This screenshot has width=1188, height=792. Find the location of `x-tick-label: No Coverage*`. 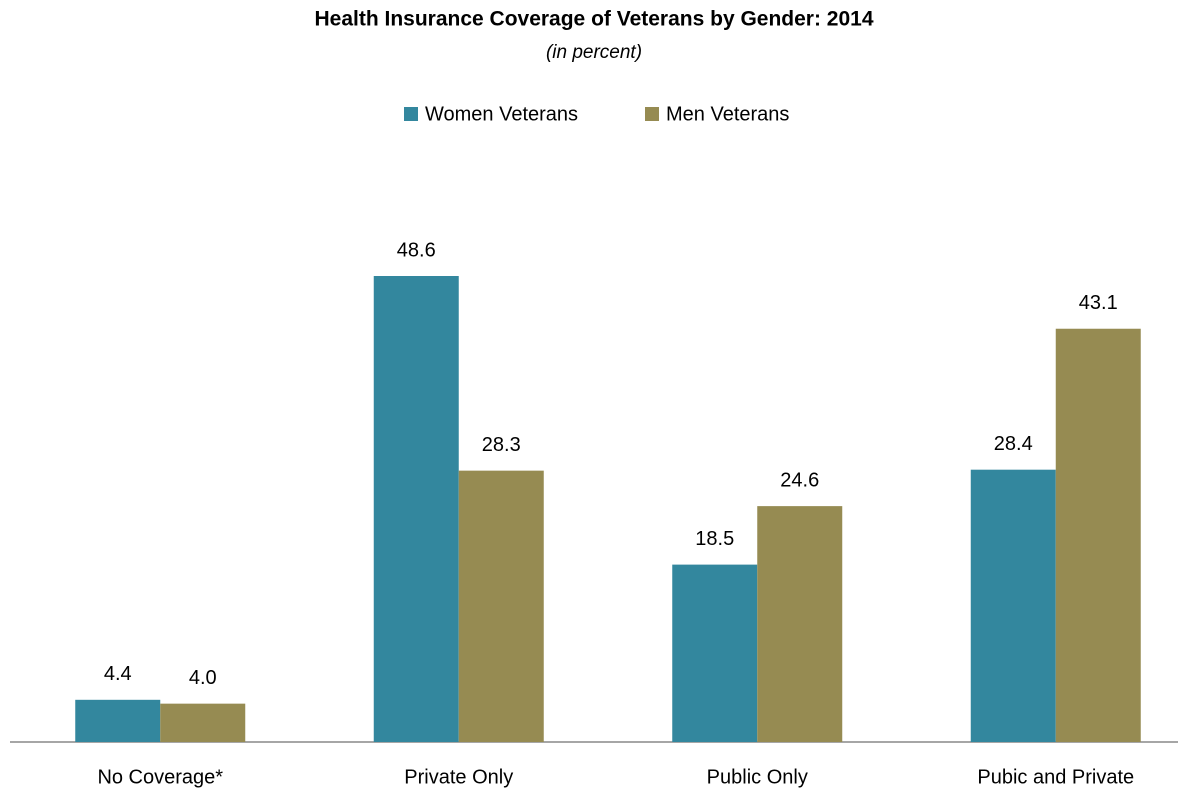

x-tick-label: No Coverage* is located at coordinates (160, 777).